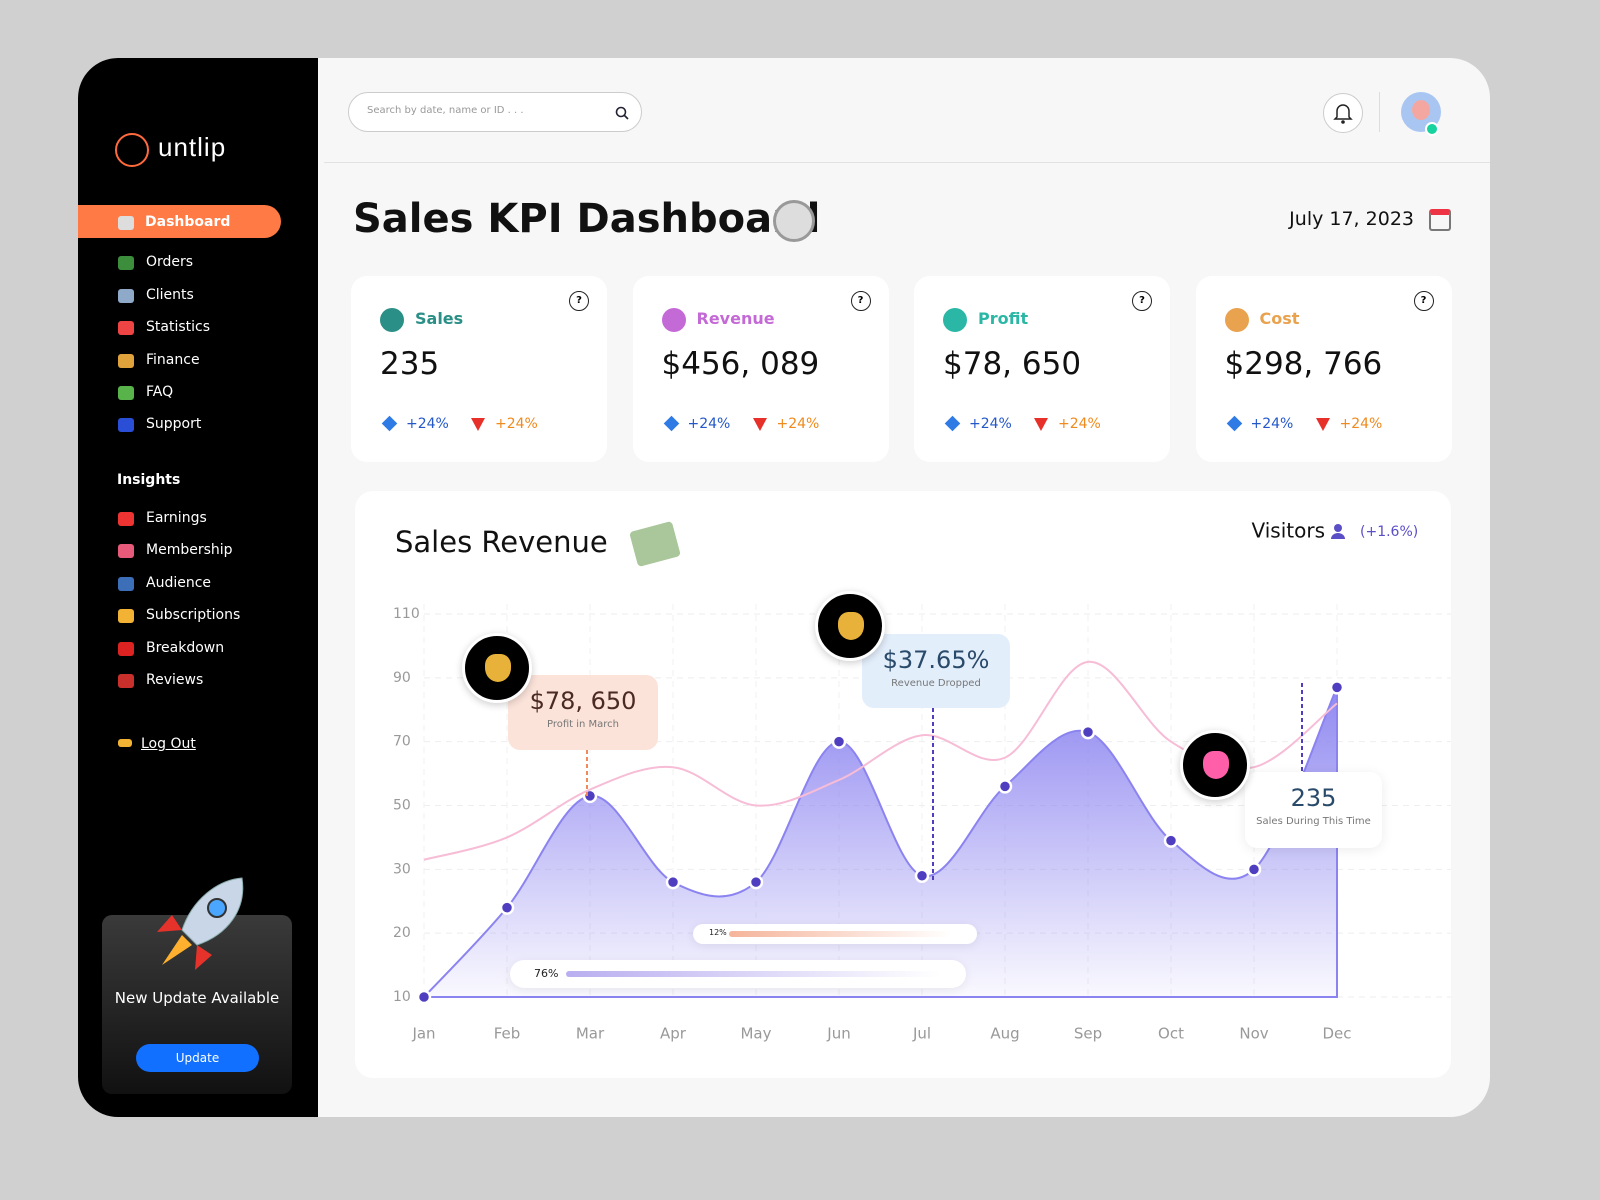  I want to click on money-icon, so click(655, 544).